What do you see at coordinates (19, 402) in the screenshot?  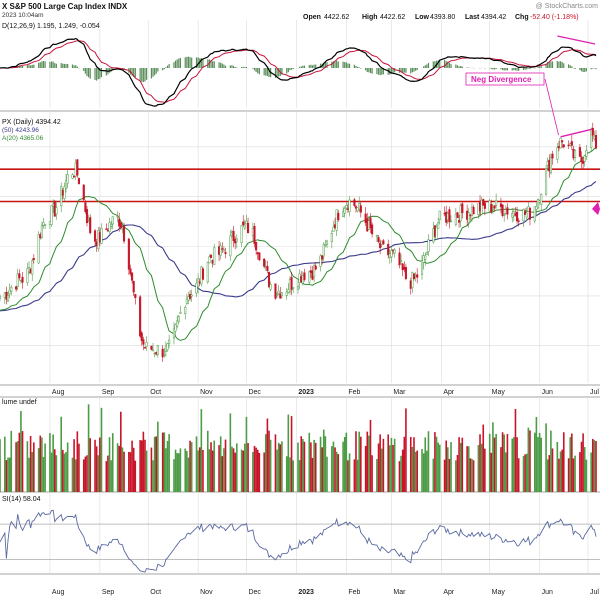 I see `volume-label: lume undef` at bounding box center [19, 402].